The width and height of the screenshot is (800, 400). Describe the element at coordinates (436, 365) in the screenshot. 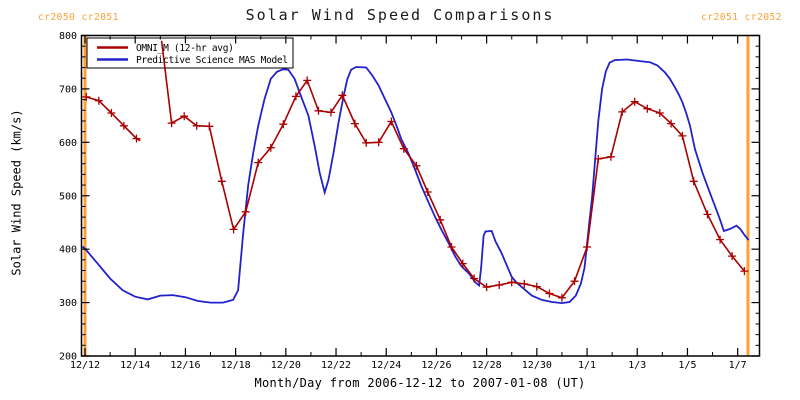

I see `x-tick-label: 12/26` at that location.